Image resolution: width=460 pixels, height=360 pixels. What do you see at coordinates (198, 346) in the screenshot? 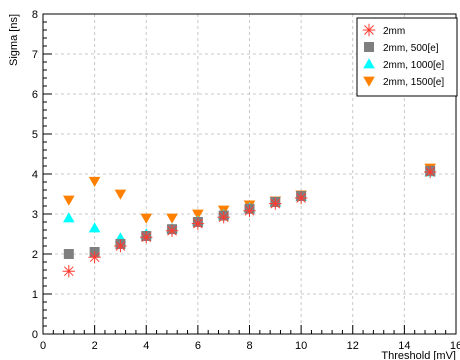
I see `x-tick-label: 6` at bounding box center [198, 346].